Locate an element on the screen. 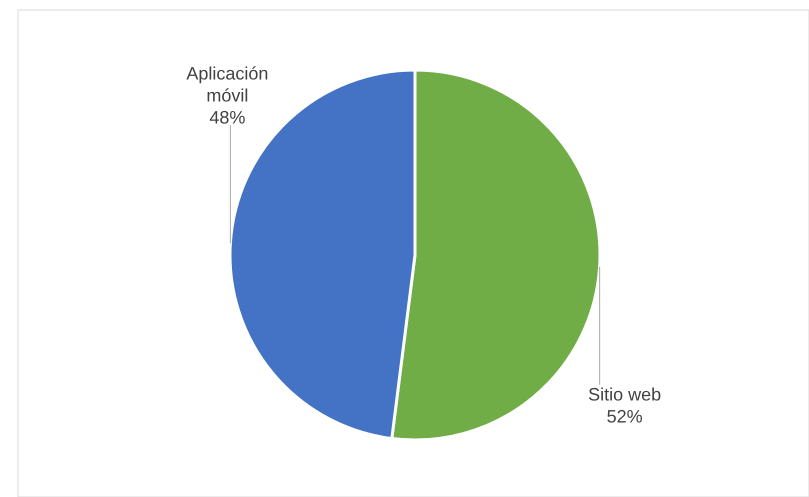  slice-label: Sitio web is located at coordinates (625, 394).